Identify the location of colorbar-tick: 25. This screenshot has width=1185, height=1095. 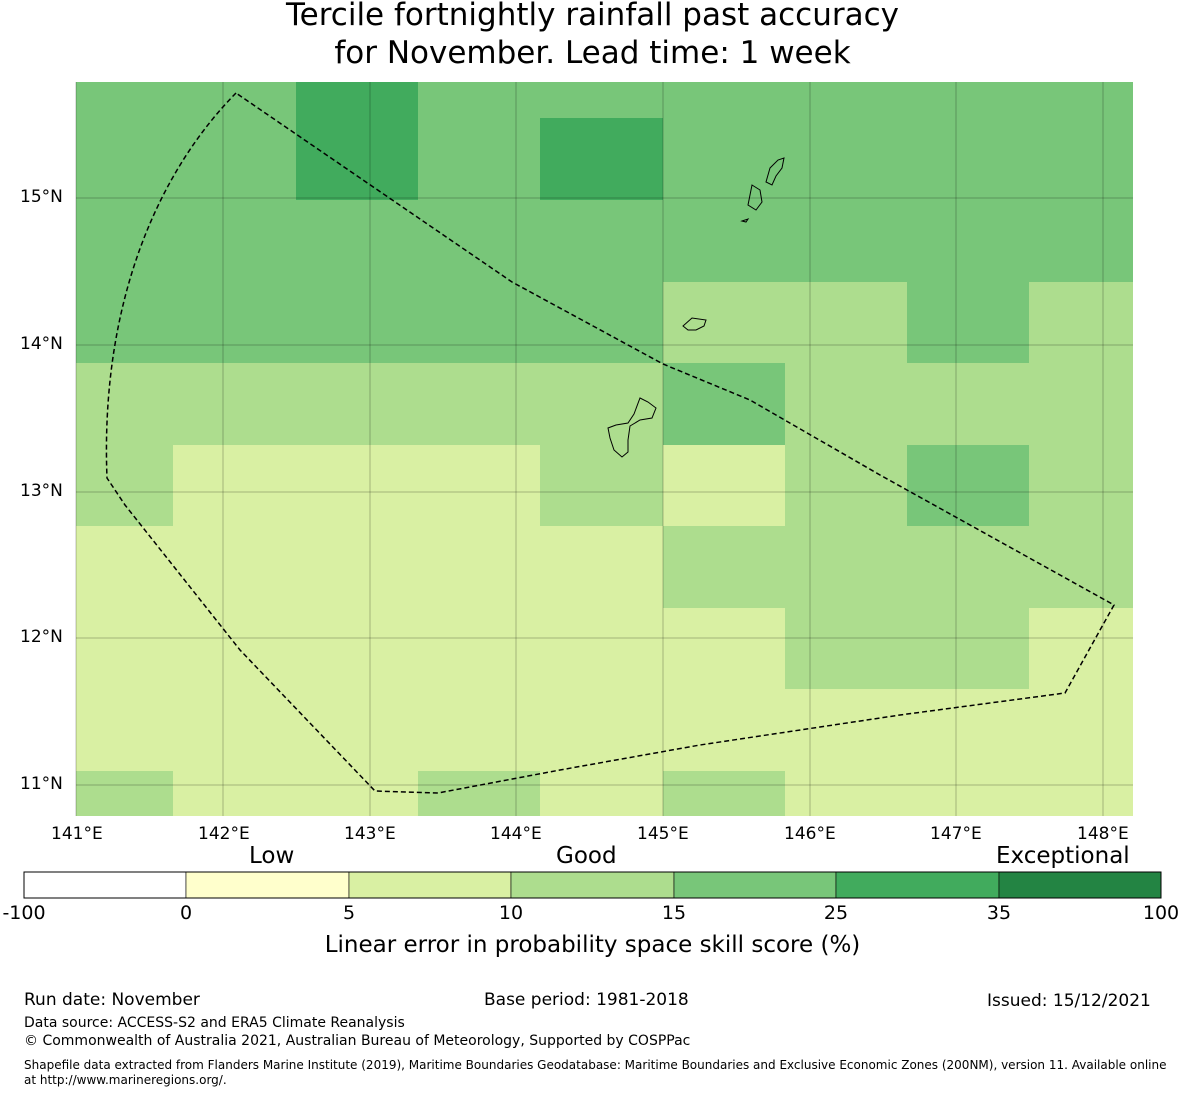
(836, 913).